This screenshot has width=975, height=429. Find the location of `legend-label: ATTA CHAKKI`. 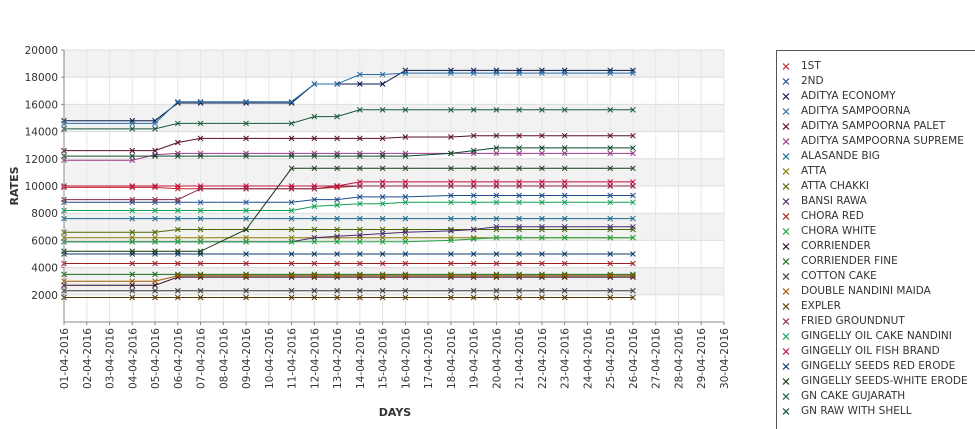

legend-label: ATTA CHAKKI is located at coordinates (835, 186).